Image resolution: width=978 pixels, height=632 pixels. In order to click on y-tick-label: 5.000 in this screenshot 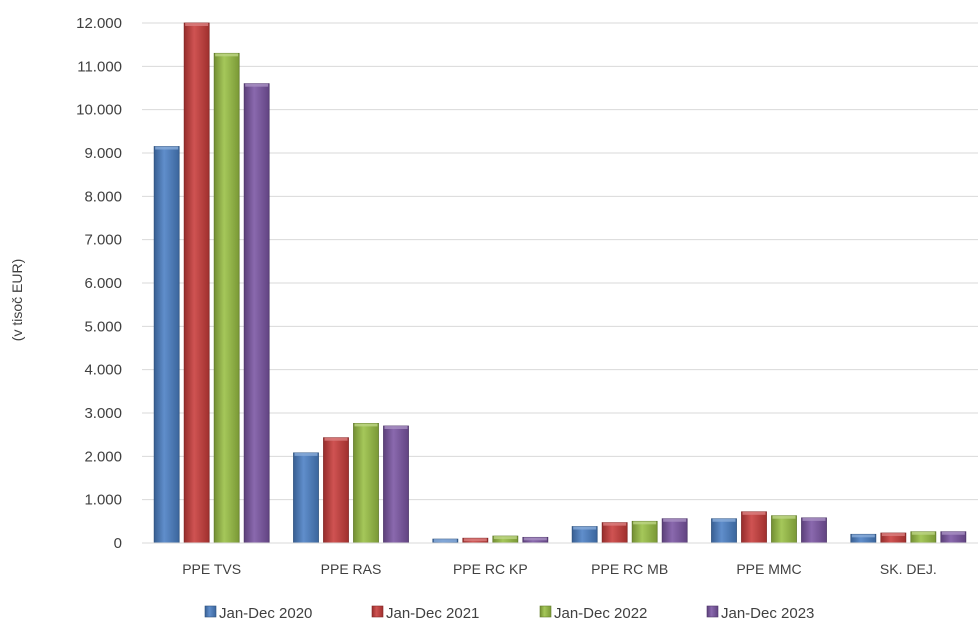, I will do `click(103, 326)`.